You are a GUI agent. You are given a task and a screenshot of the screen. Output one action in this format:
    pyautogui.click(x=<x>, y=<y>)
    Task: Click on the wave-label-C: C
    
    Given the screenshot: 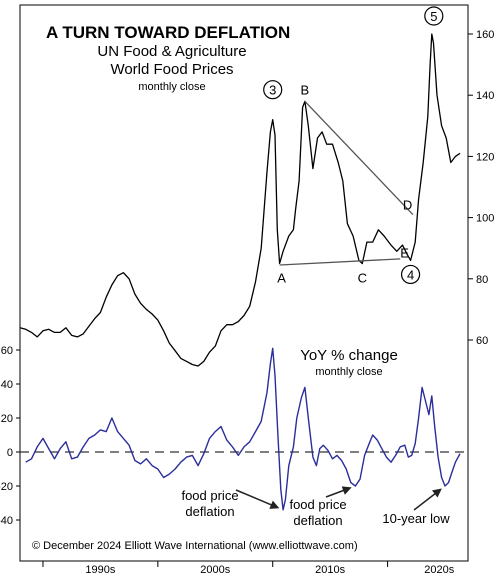 What is the action you would take?
    pyautogui.click(x=362, y=278)
    